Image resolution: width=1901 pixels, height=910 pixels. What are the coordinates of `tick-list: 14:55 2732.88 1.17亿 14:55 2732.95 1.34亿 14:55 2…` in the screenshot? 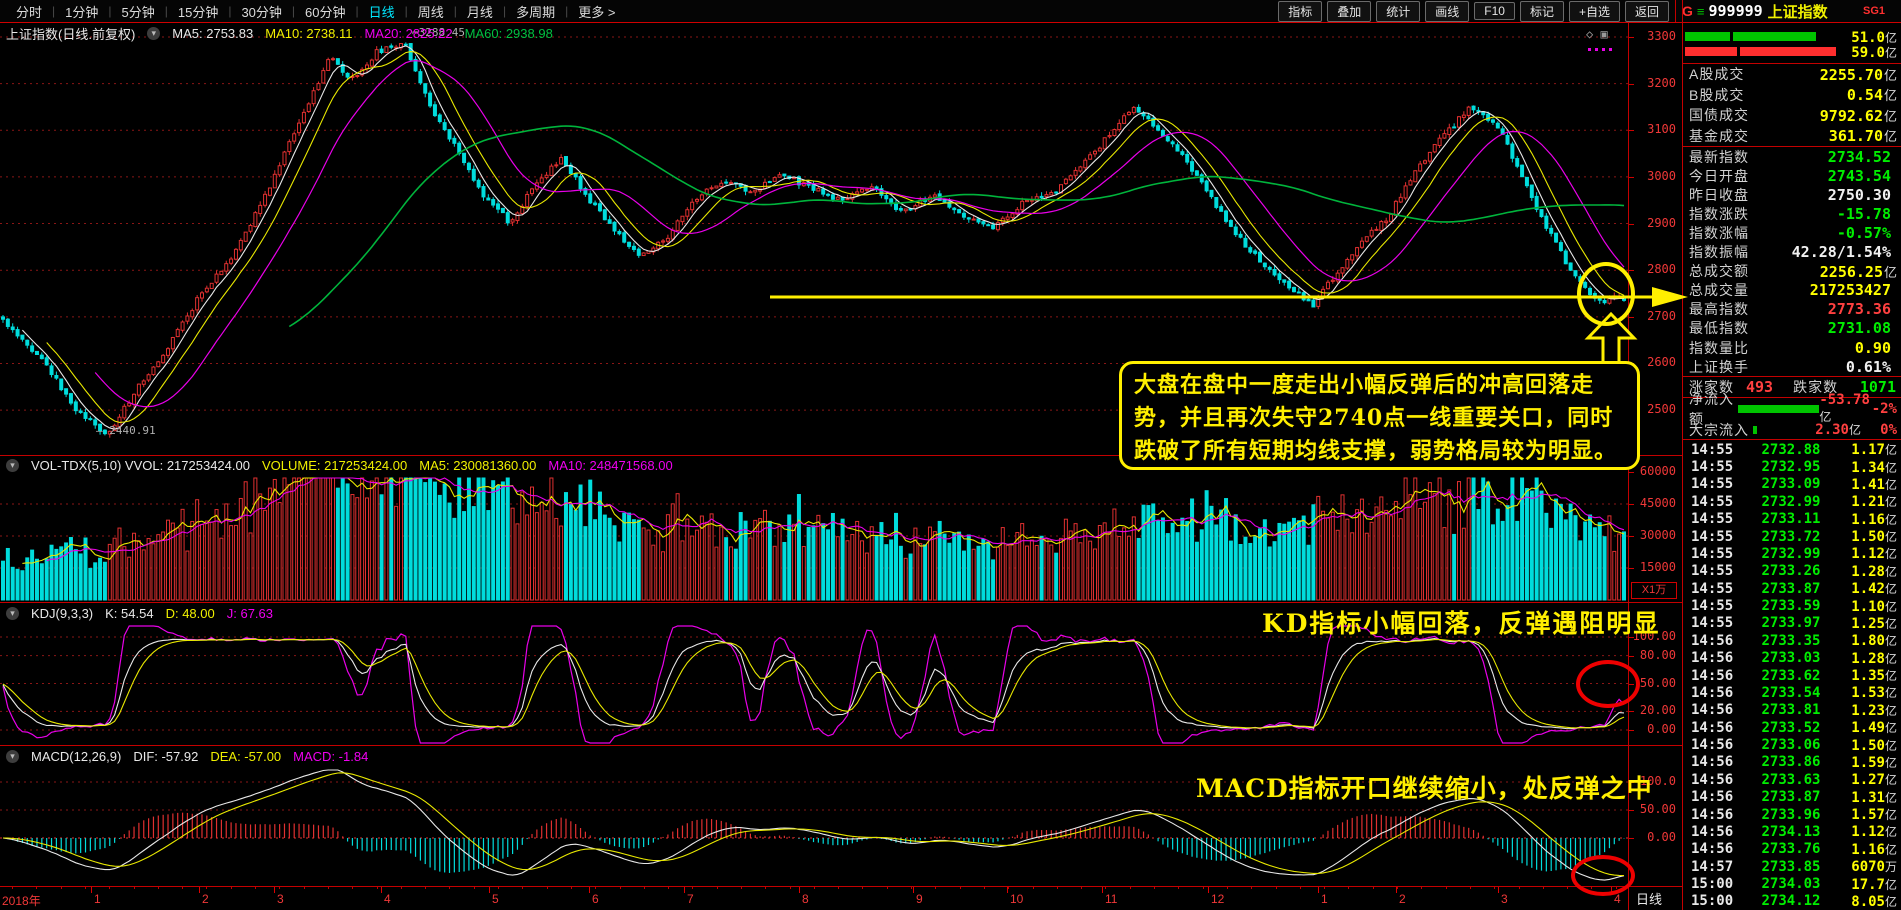 It's located at (1792, 675).